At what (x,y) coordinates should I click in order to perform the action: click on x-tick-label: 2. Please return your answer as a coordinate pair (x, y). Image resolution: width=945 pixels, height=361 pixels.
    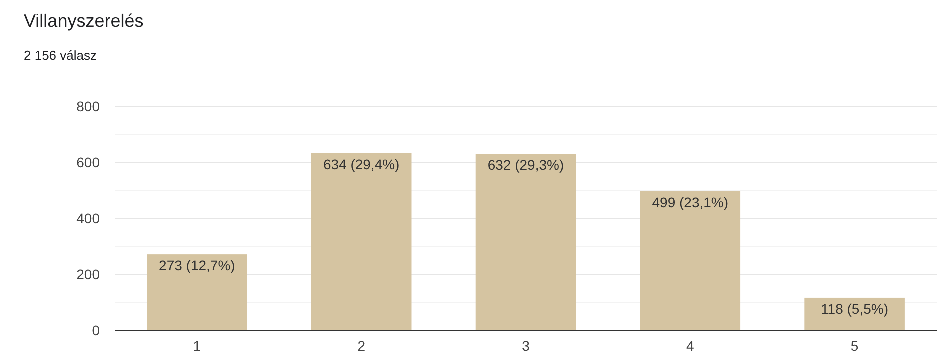
    Looking at the image, I should click on (362, 346).